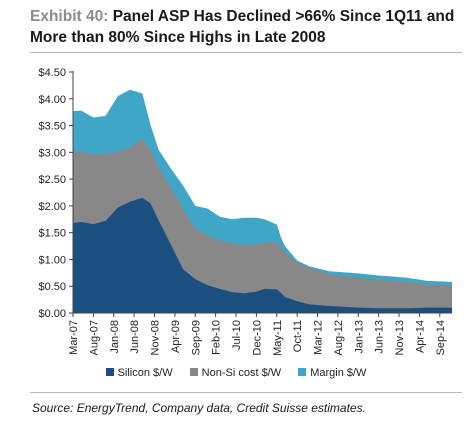 This screenshot has height=427, width=472. Describe the element at coordinates (302, 372) in the screenshot. I see `legend-swatch-margin` at that location.